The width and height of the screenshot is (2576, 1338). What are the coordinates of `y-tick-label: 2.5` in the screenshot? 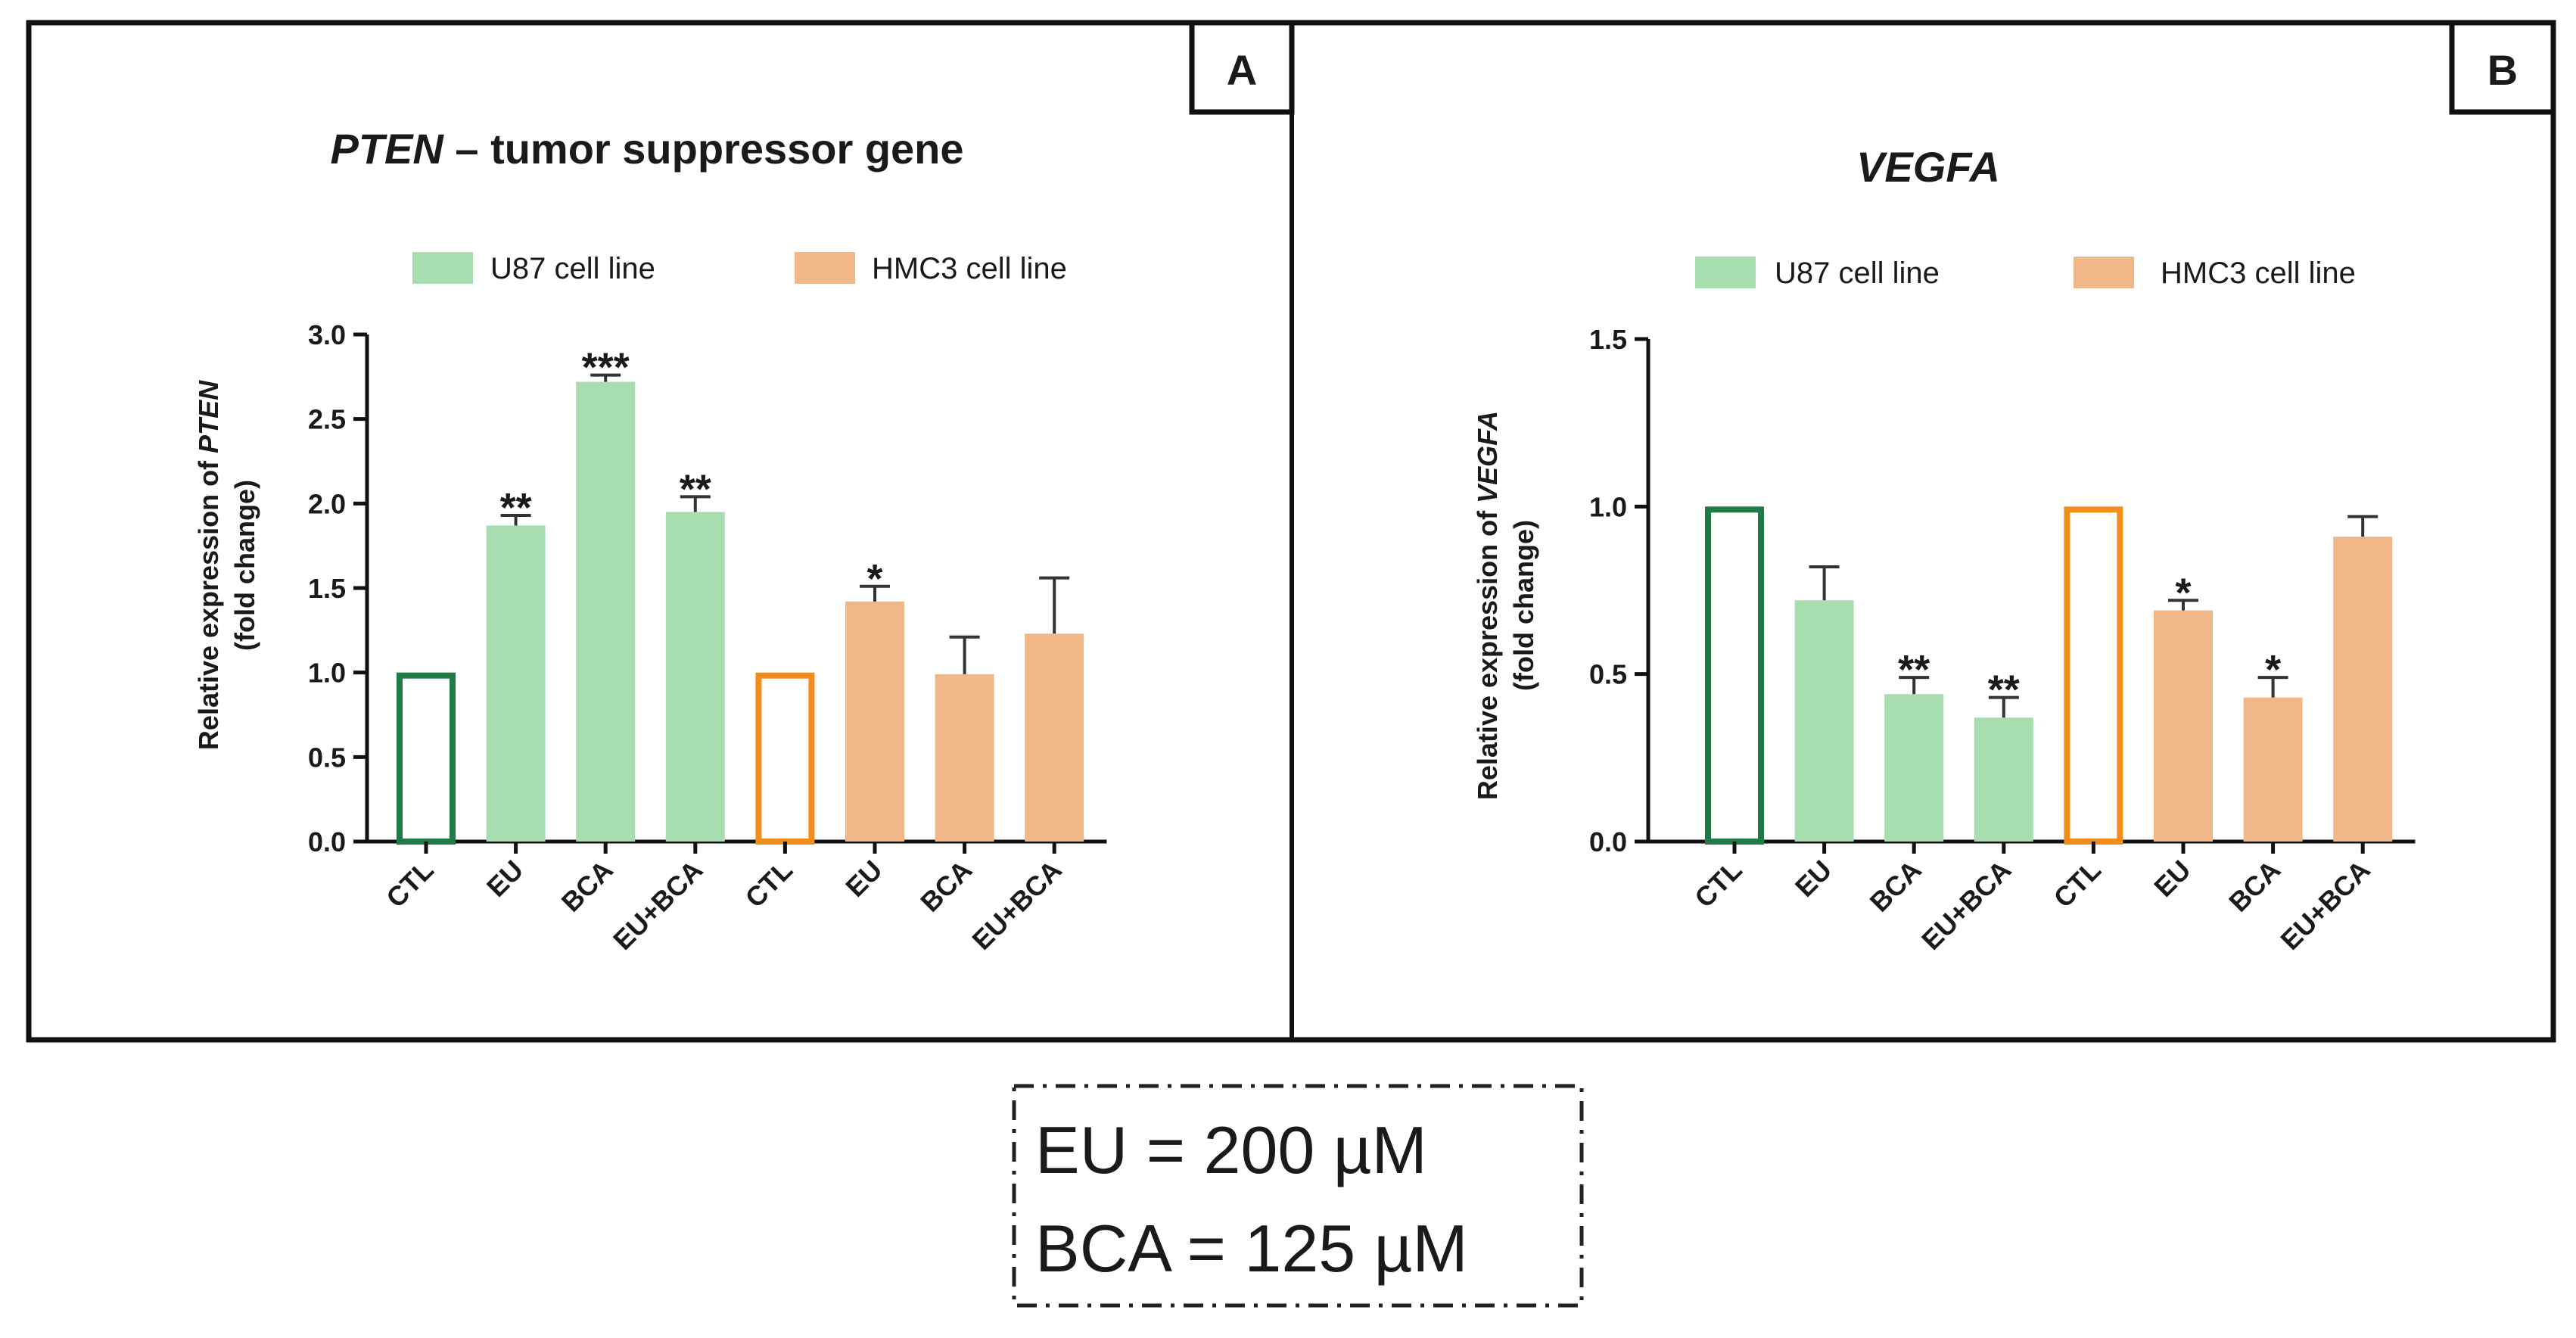 It's located at (327, 419).